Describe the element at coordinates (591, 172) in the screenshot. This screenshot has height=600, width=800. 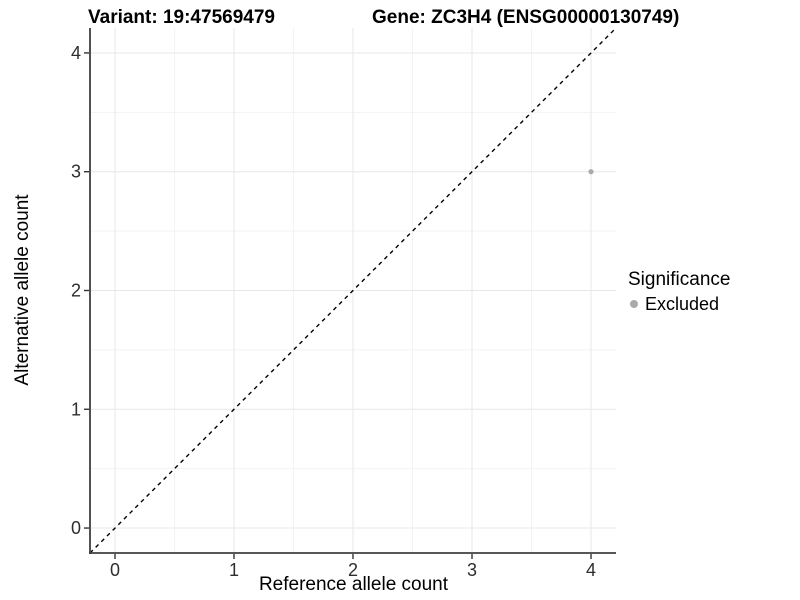
I see `data-point` at that location.